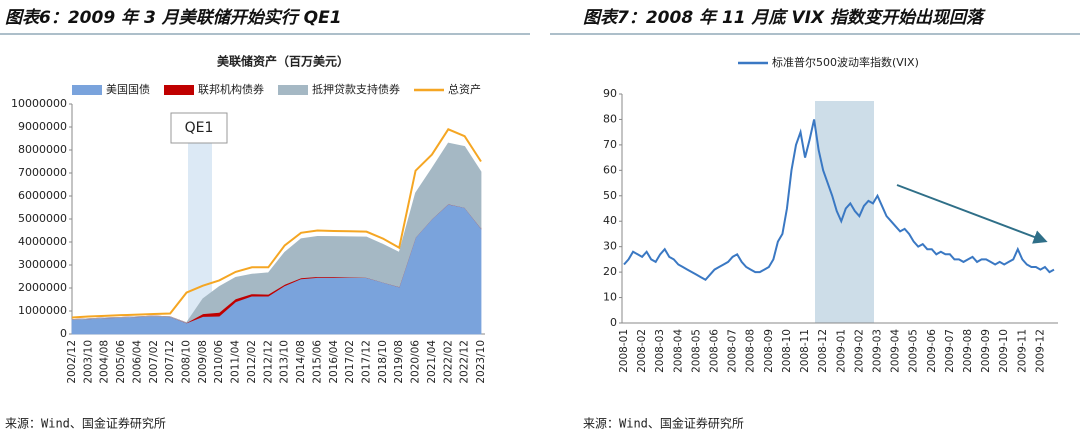 This screenshot has height=437, width=1080. What do you see at coordinates (610, 220) in the screenshot?
I see `y-tick-label: 40` at bounding box center [610, 220].